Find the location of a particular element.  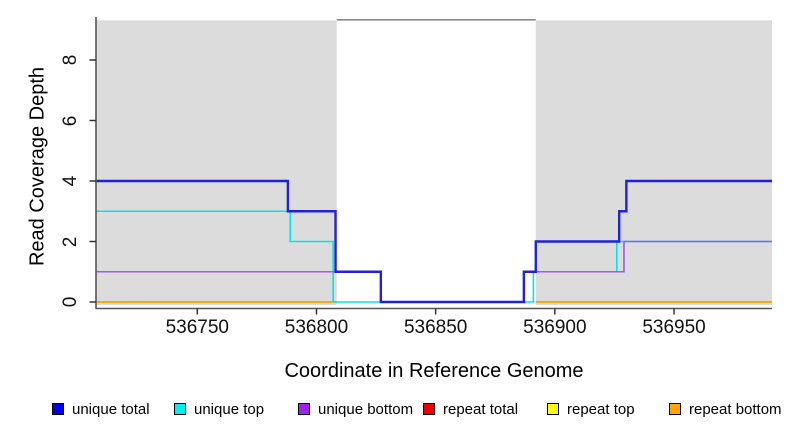

x-tick-label: 536850 is located at coordinates (435, 327).